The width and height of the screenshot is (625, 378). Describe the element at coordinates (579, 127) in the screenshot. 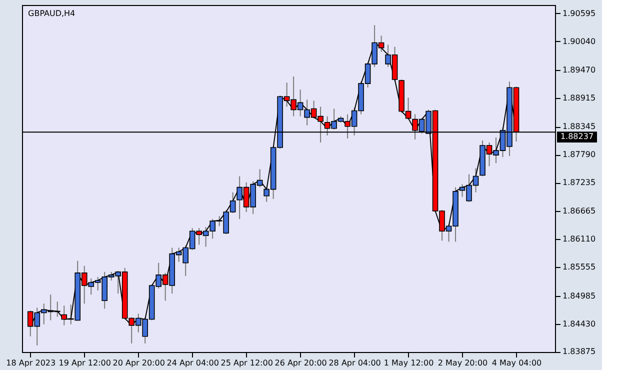

I see `y-tick-label: 1.88345` at that location.